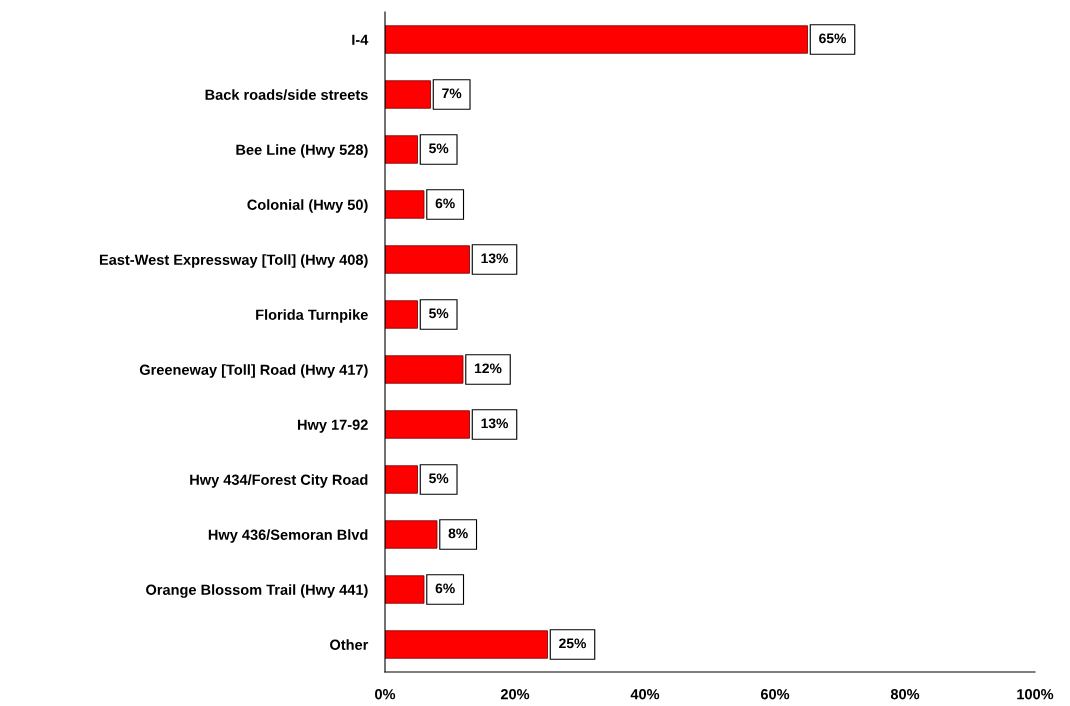  What do you see at coordinates (279, 481) in the screenshot?
I see `y-tick-label: Hwy 434/Forest City Road` at bounding box center [279, 481].